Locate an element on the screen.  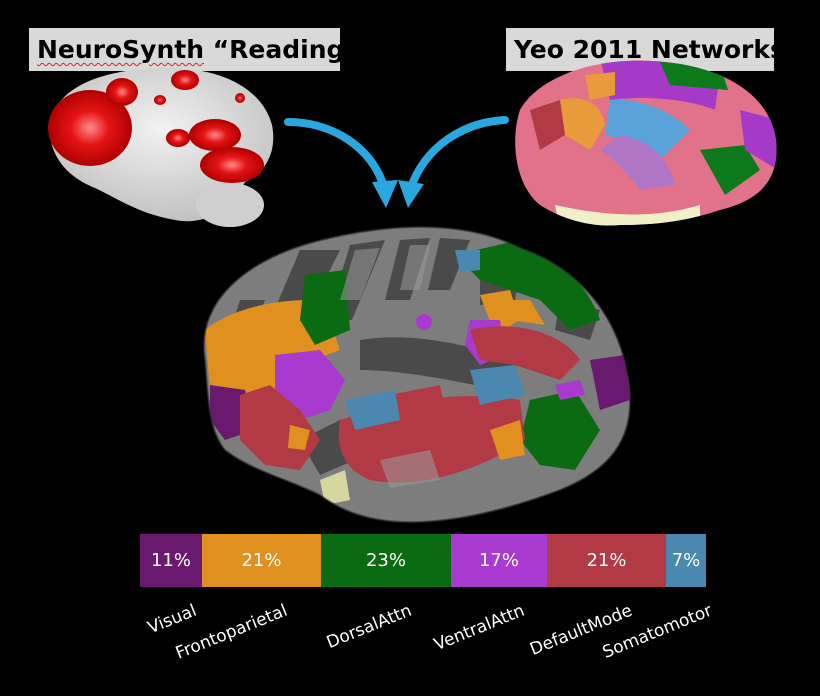
bar-value-label: 11% is located at coordinates (170, 560).